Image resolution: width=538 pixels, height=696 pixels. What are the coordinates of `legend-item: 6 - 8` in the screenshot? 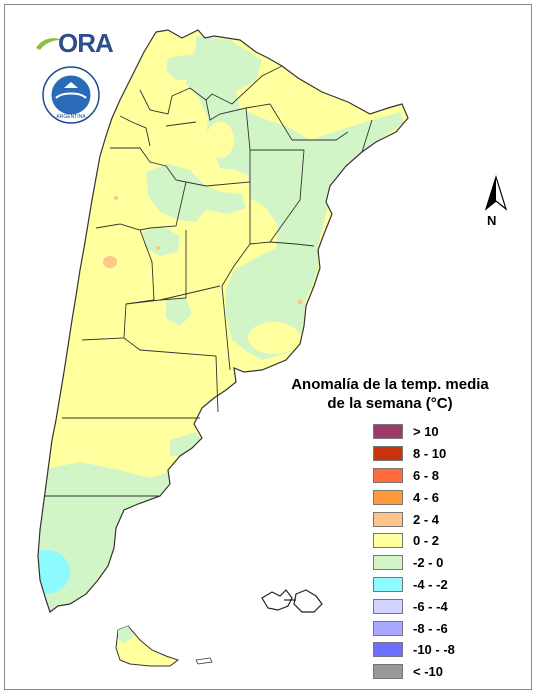 It's located at (414, 476).